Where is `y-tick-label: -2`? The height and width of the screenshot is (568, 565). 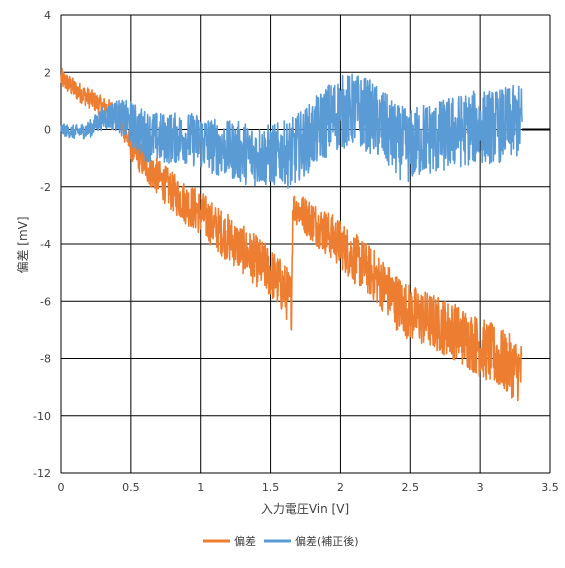 y-tick-label: -2 is located at coordinates (45, 187).